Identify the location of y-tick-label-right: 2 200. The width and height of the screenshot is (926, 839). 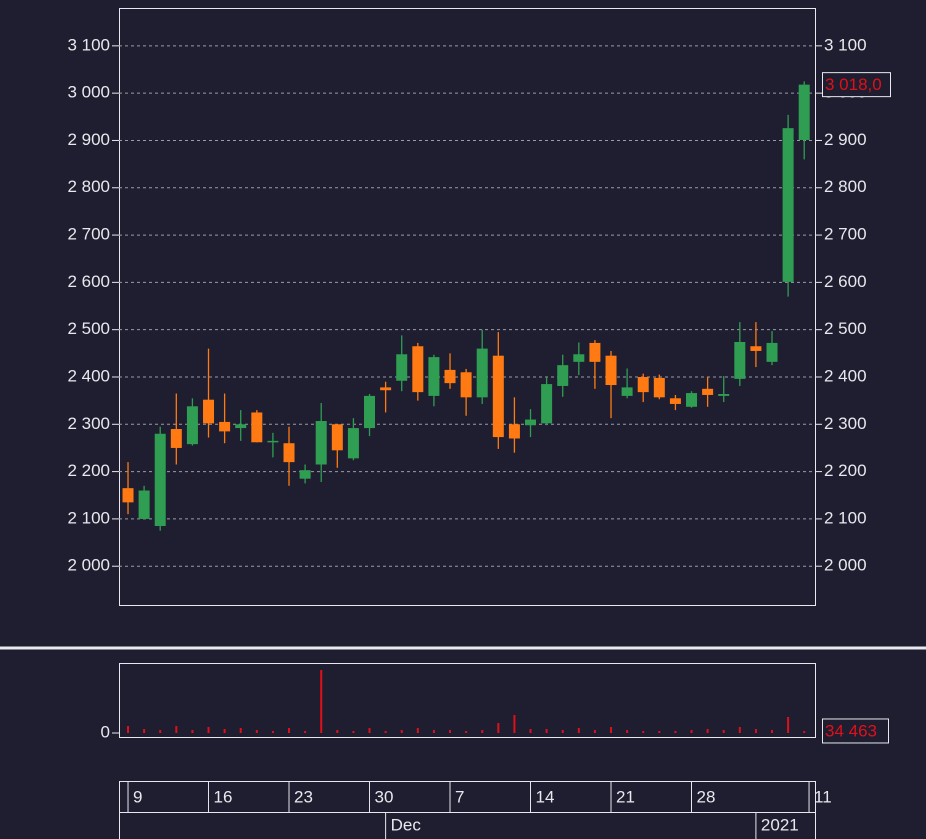
(845, 470).